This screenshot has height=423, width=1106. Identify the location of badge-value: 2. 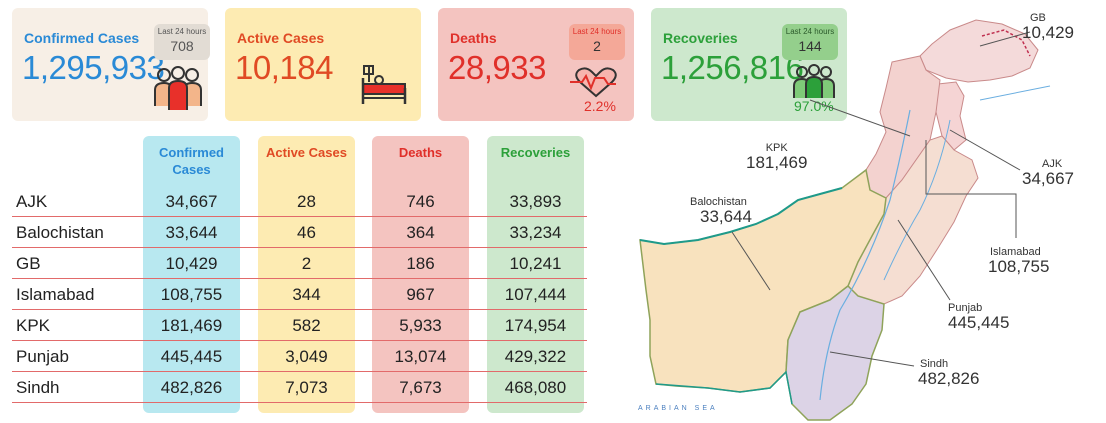
(597, 46).